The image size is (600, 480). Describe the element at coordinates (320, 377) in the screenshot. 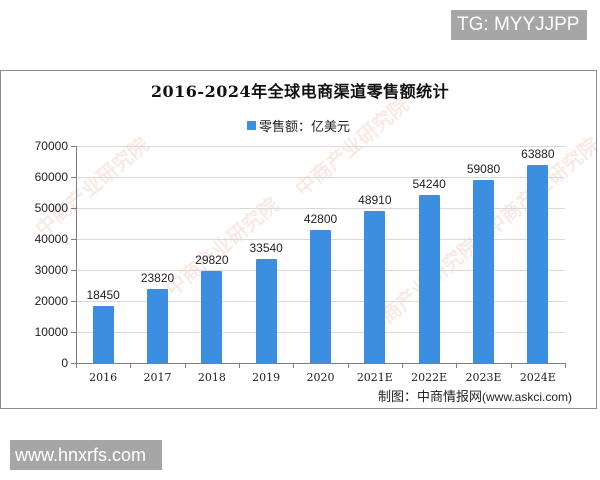

I see `x-tick-label: 2020` at that location.